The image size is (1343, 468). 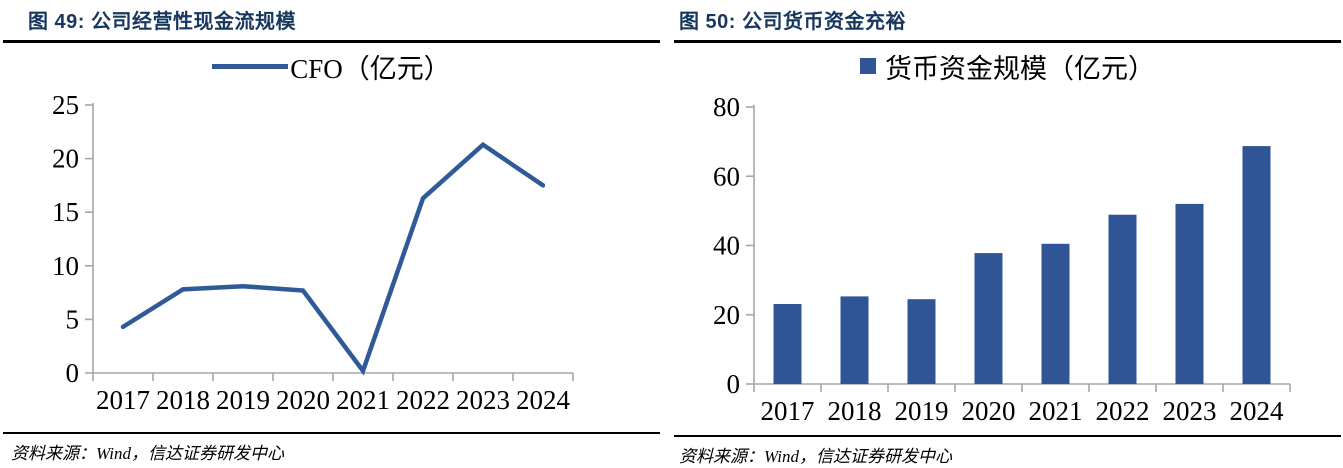 I want to click on figure-49-legend: CFO（亿元）, so click(x=331, y=66).